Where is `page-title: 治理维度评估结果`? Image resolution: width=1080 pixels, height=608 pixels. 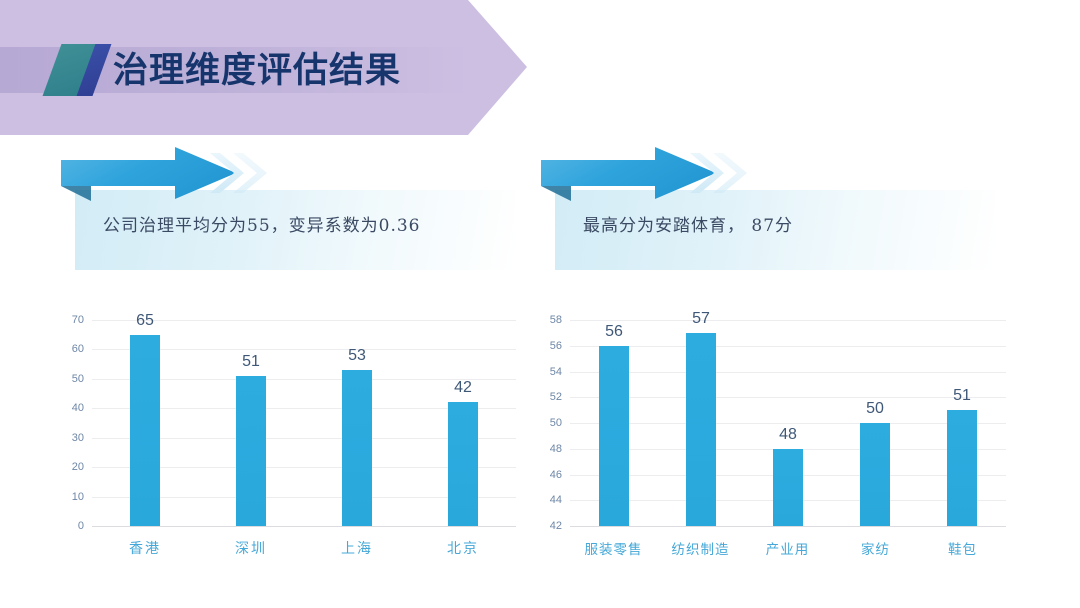
page-title: 治理维度评估结果 is located at coordinates (257, 71).